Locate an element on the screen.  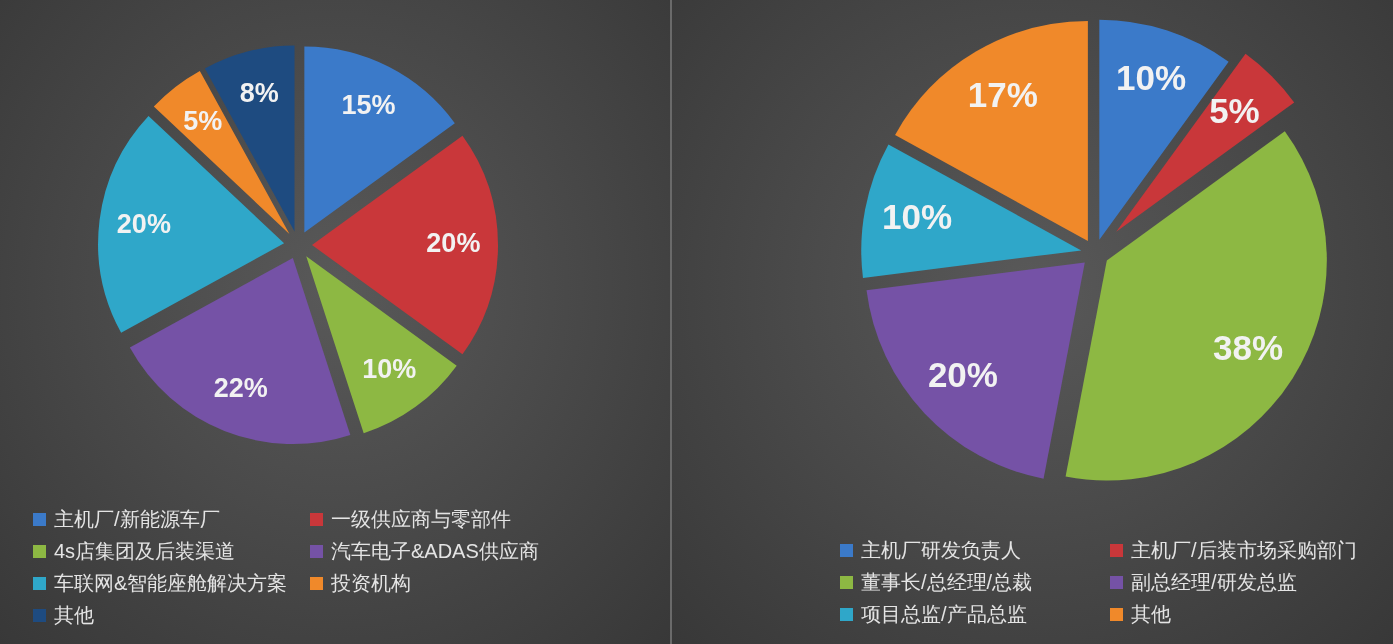
legend-label: 主机厂/新能源车厂 is located at coordinates (137, 519).